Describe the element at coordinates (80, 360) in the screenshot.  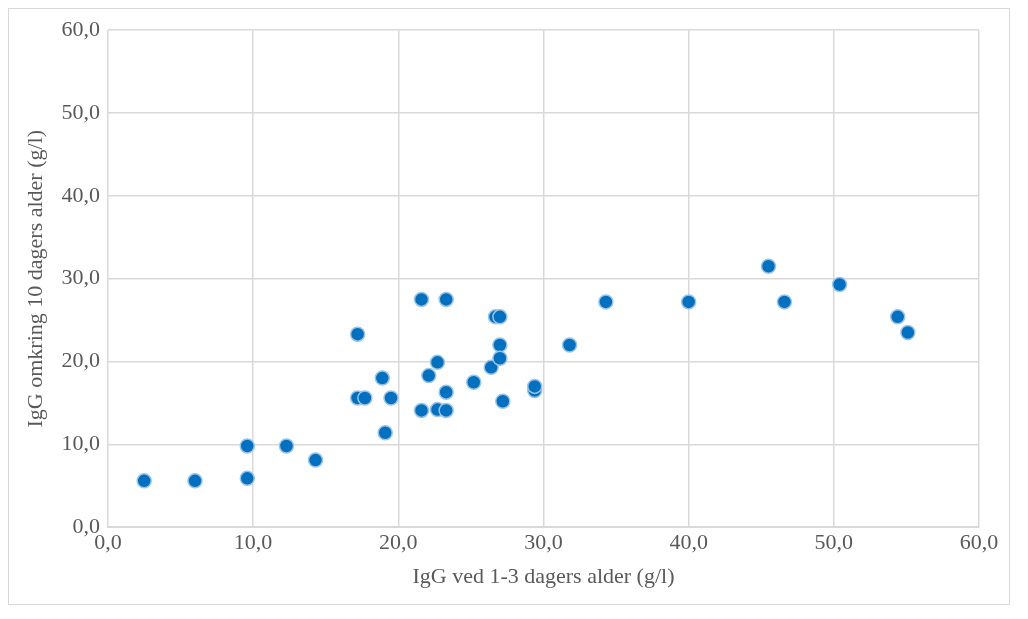
I see `y-tick-label: 20,0` at that location.